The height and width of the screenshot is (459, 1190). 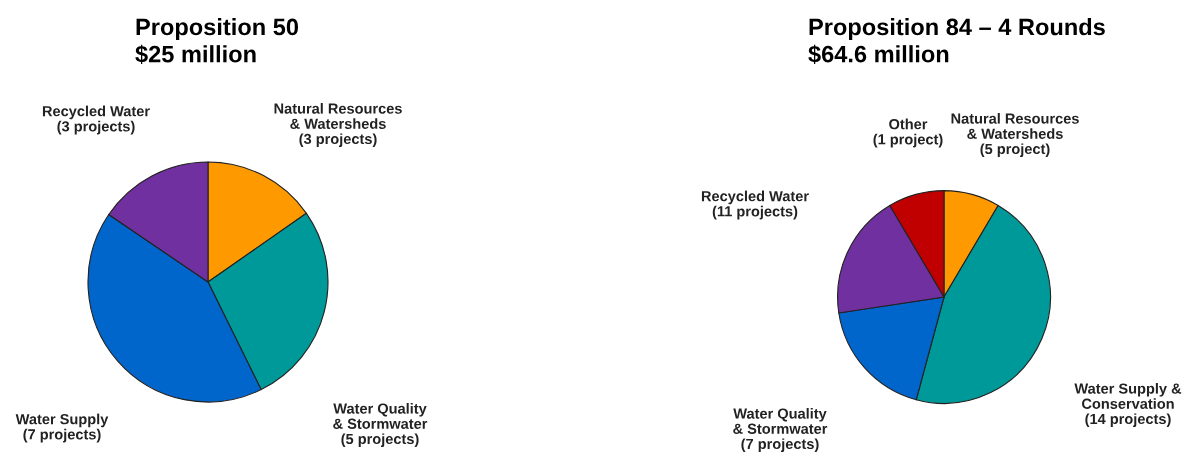 What do you see at coordinates (62, 428) in the screenshot?
I see `slice-label: Water Supply (7 projects)` at bounding box center [62, 428].